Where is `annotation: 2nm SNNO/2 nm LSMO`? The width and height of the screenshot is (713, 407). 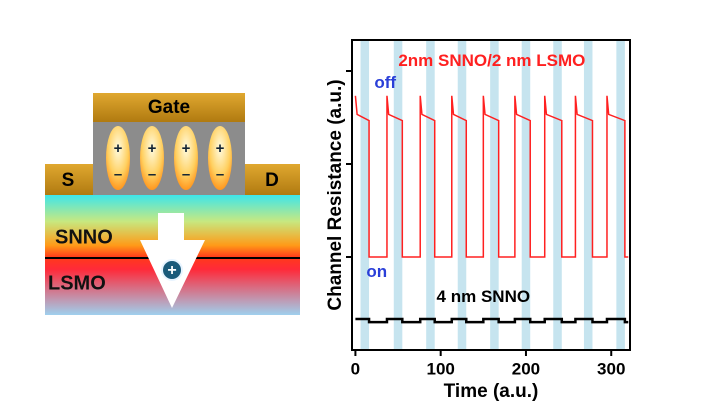
annotation: 2nm SNNO/2 nm LSMO is located at coordinates (491, 60).